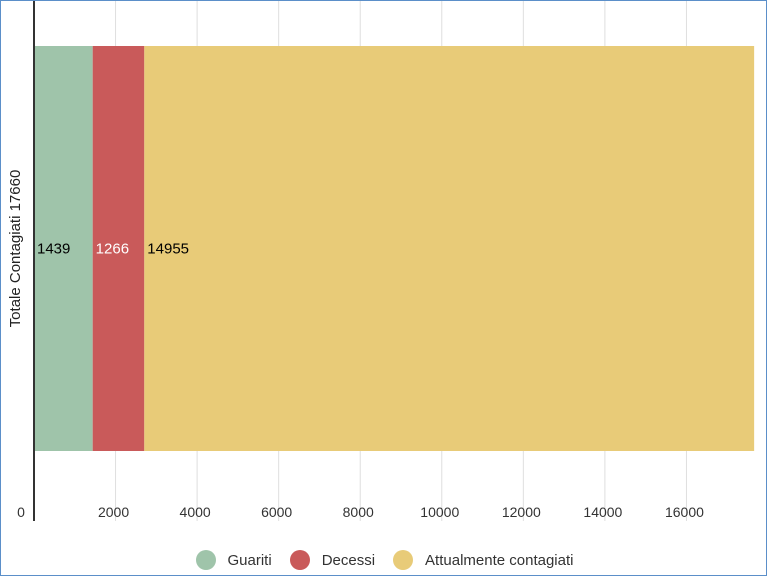 The image size is (767, 577). Describe the element at coordinates (384, 560) in the screenshot. I see `legend: Guariti Decessi Attualmente contagiati` at that location.